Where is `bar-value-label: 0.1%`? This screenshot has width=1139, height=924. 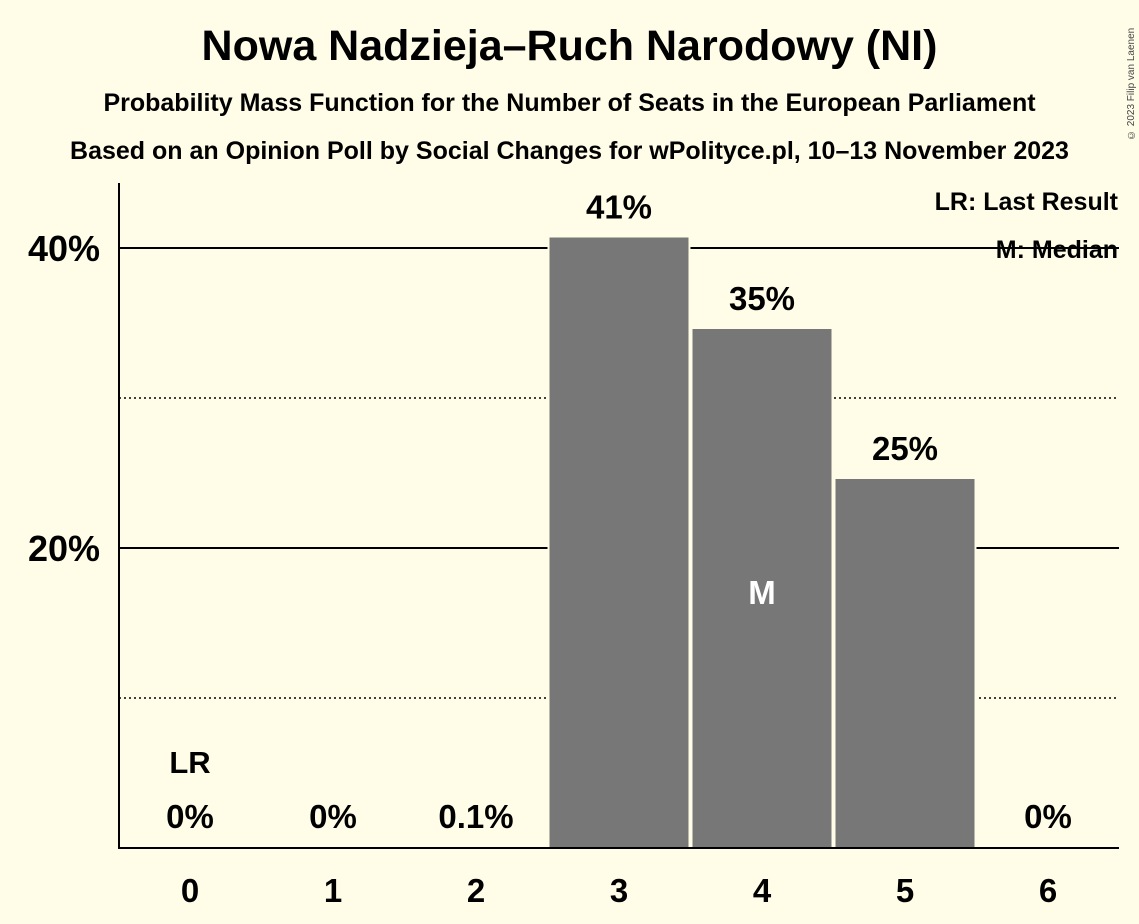
bar-value-label: 0.1% is located at coordinates (475, 816).